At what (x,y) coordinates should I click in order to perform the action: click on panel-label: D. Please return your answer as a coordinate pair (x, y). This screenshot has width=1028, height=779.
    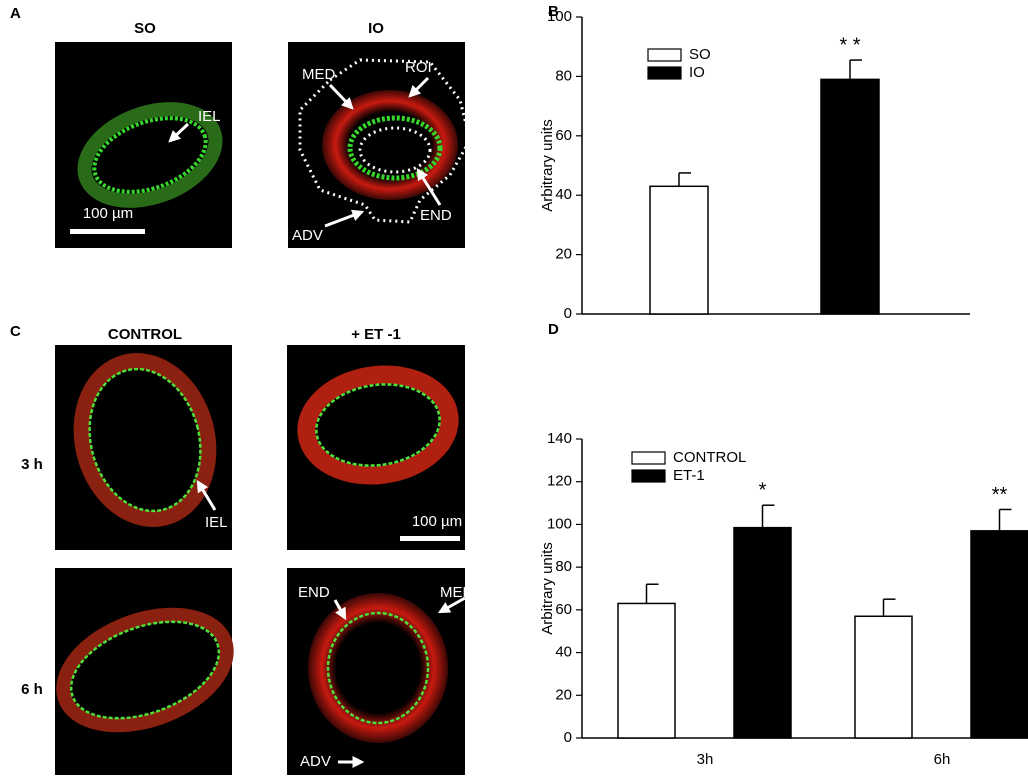
    Looking at the image, I should click on (553, 329).